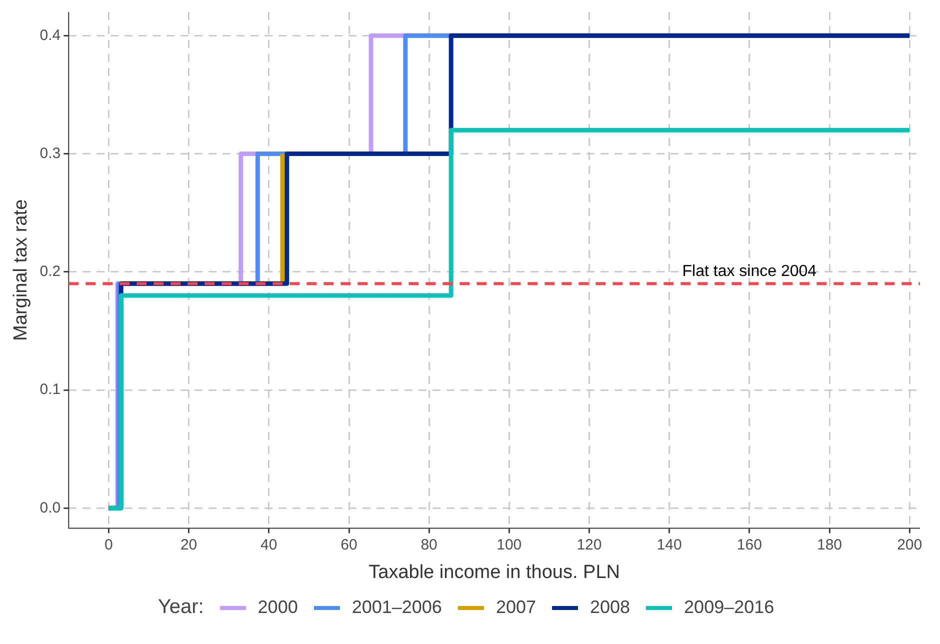  I want to click on legend-label: 2007, so click(516, 607).